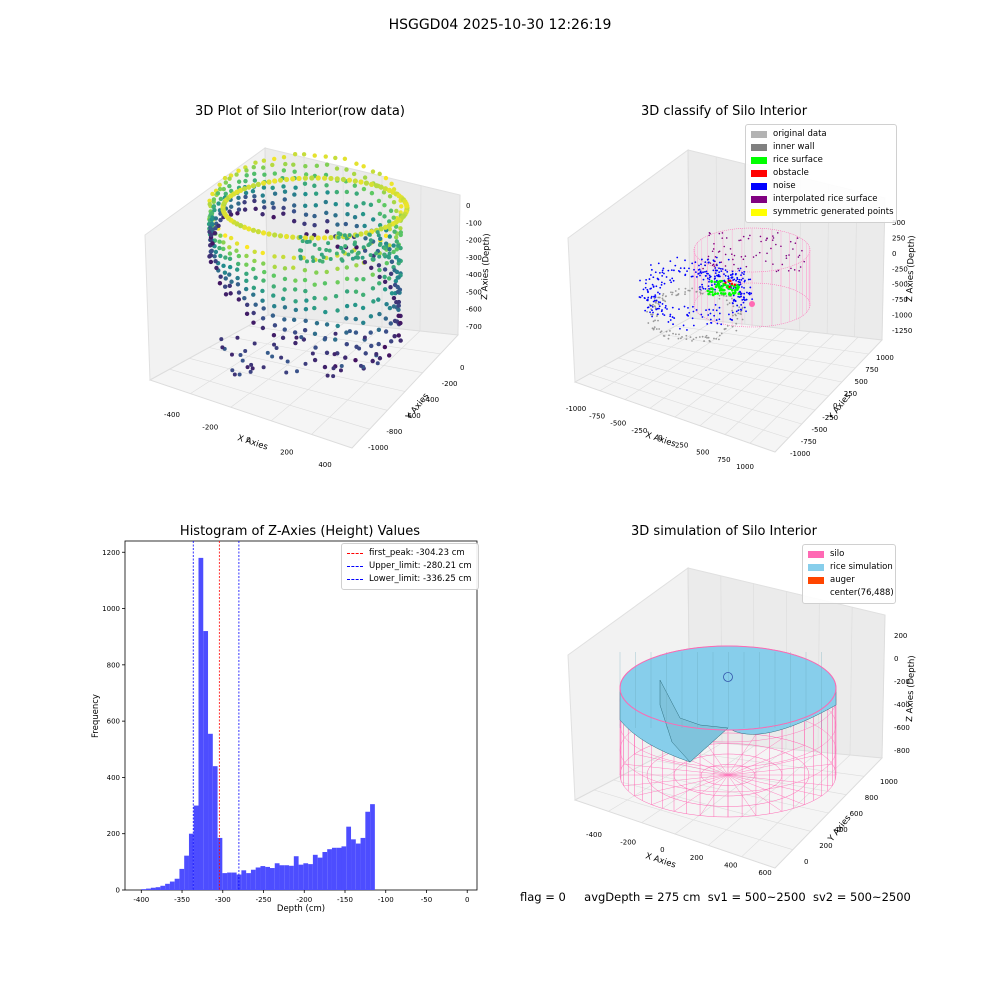  What do you see at coordinates (474, 310) in the screenshot?
I see `raw-z-tick-label: -600` at bounding box center [474, 310].